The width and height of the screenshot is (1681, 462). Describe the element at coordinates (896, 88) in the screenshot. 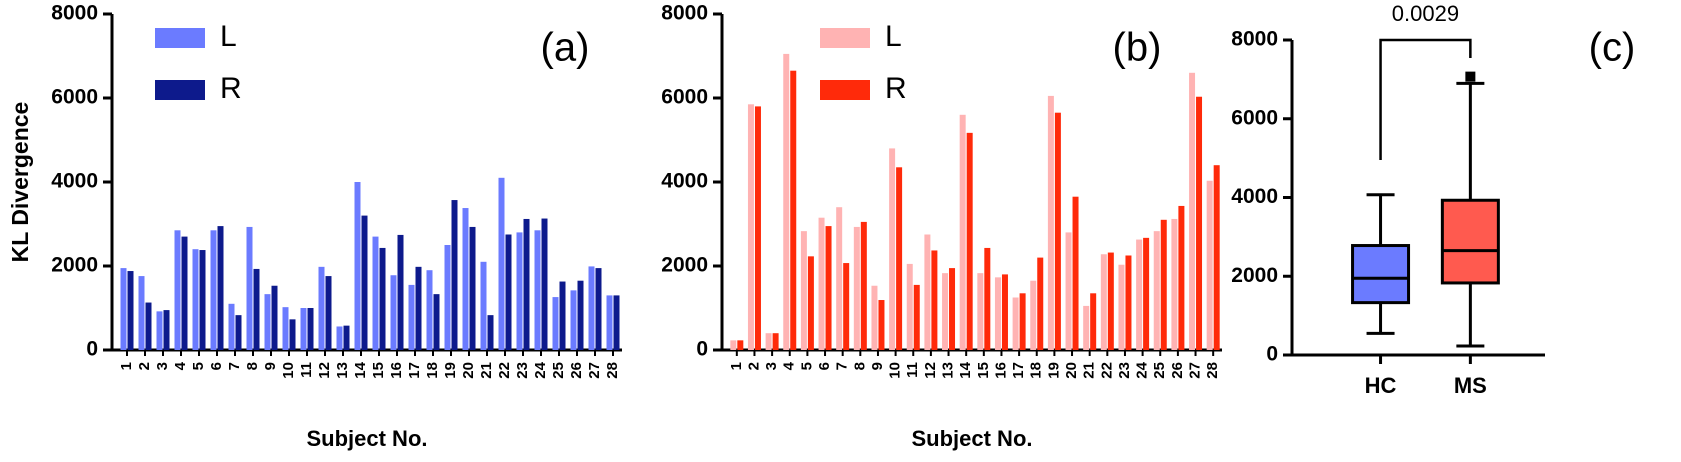

I see `legend-label: R` at that location.